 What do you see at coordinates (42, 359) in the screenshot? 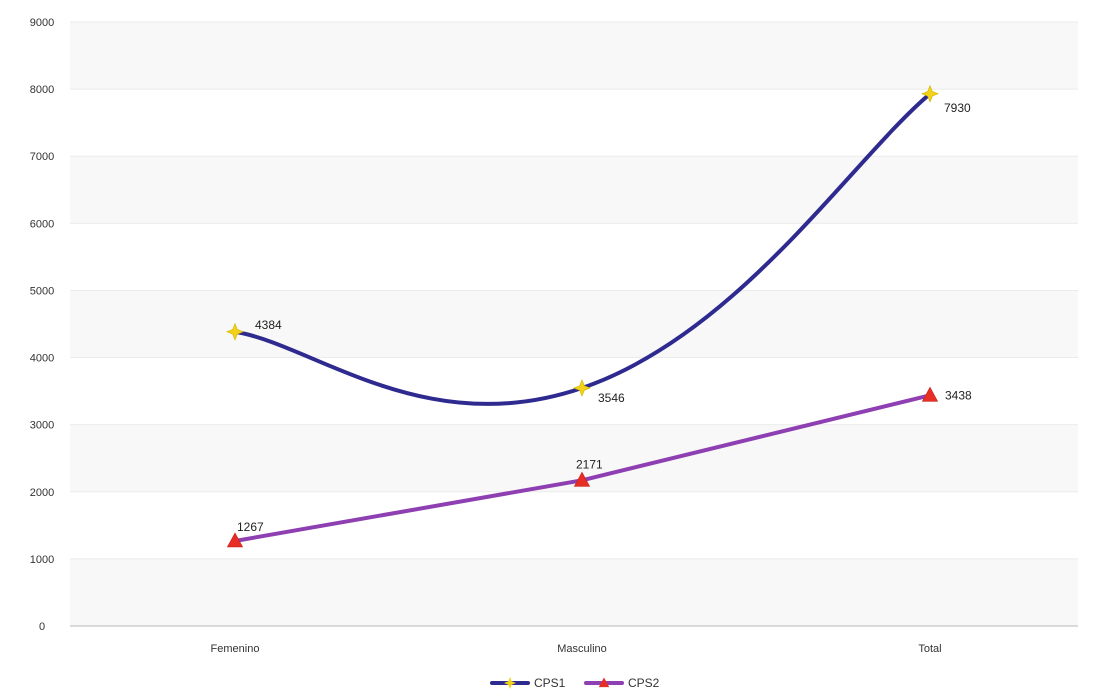
I see `y-tick-label: 4000` at bounding box center [42, 359].